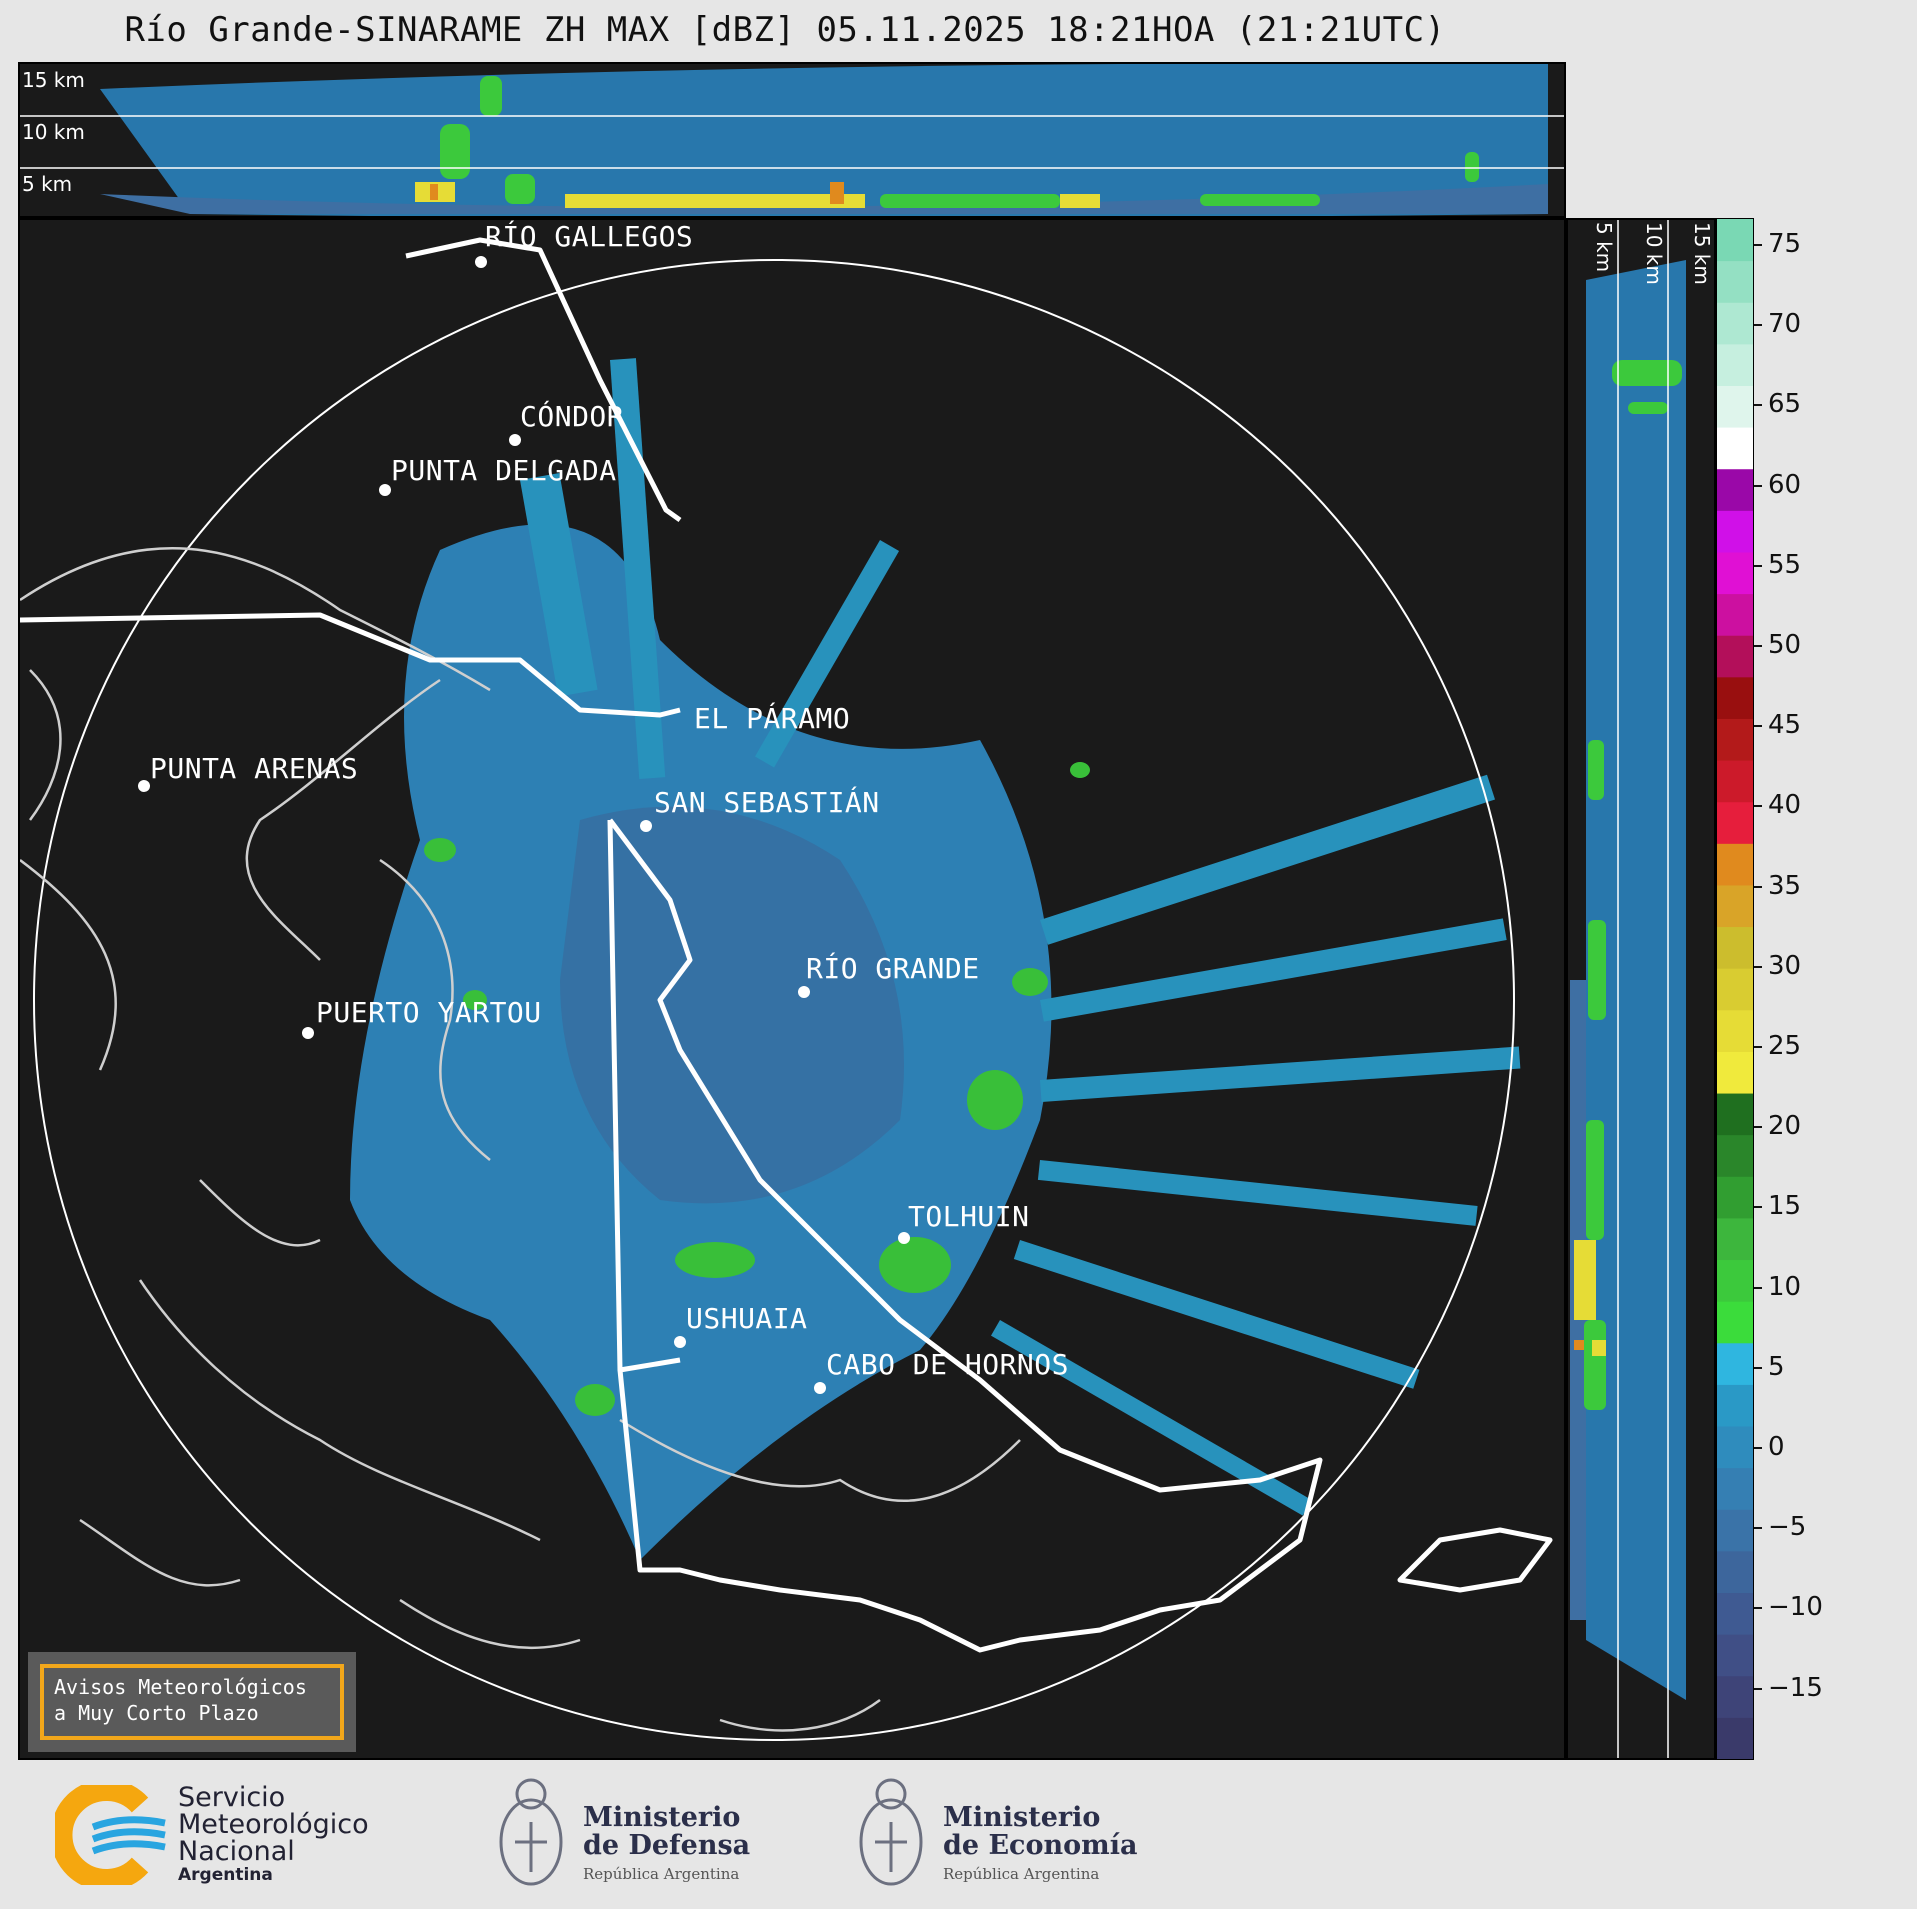 The image size is (1917, 1909). I want to click on colorbar-tick-label: 65, so click(1785, 404).